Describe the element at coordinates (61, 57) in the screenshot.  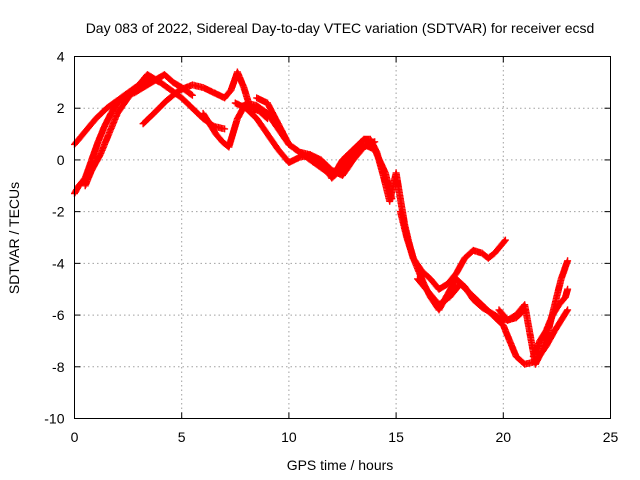
I see `y-tick-label: 4` at that location.